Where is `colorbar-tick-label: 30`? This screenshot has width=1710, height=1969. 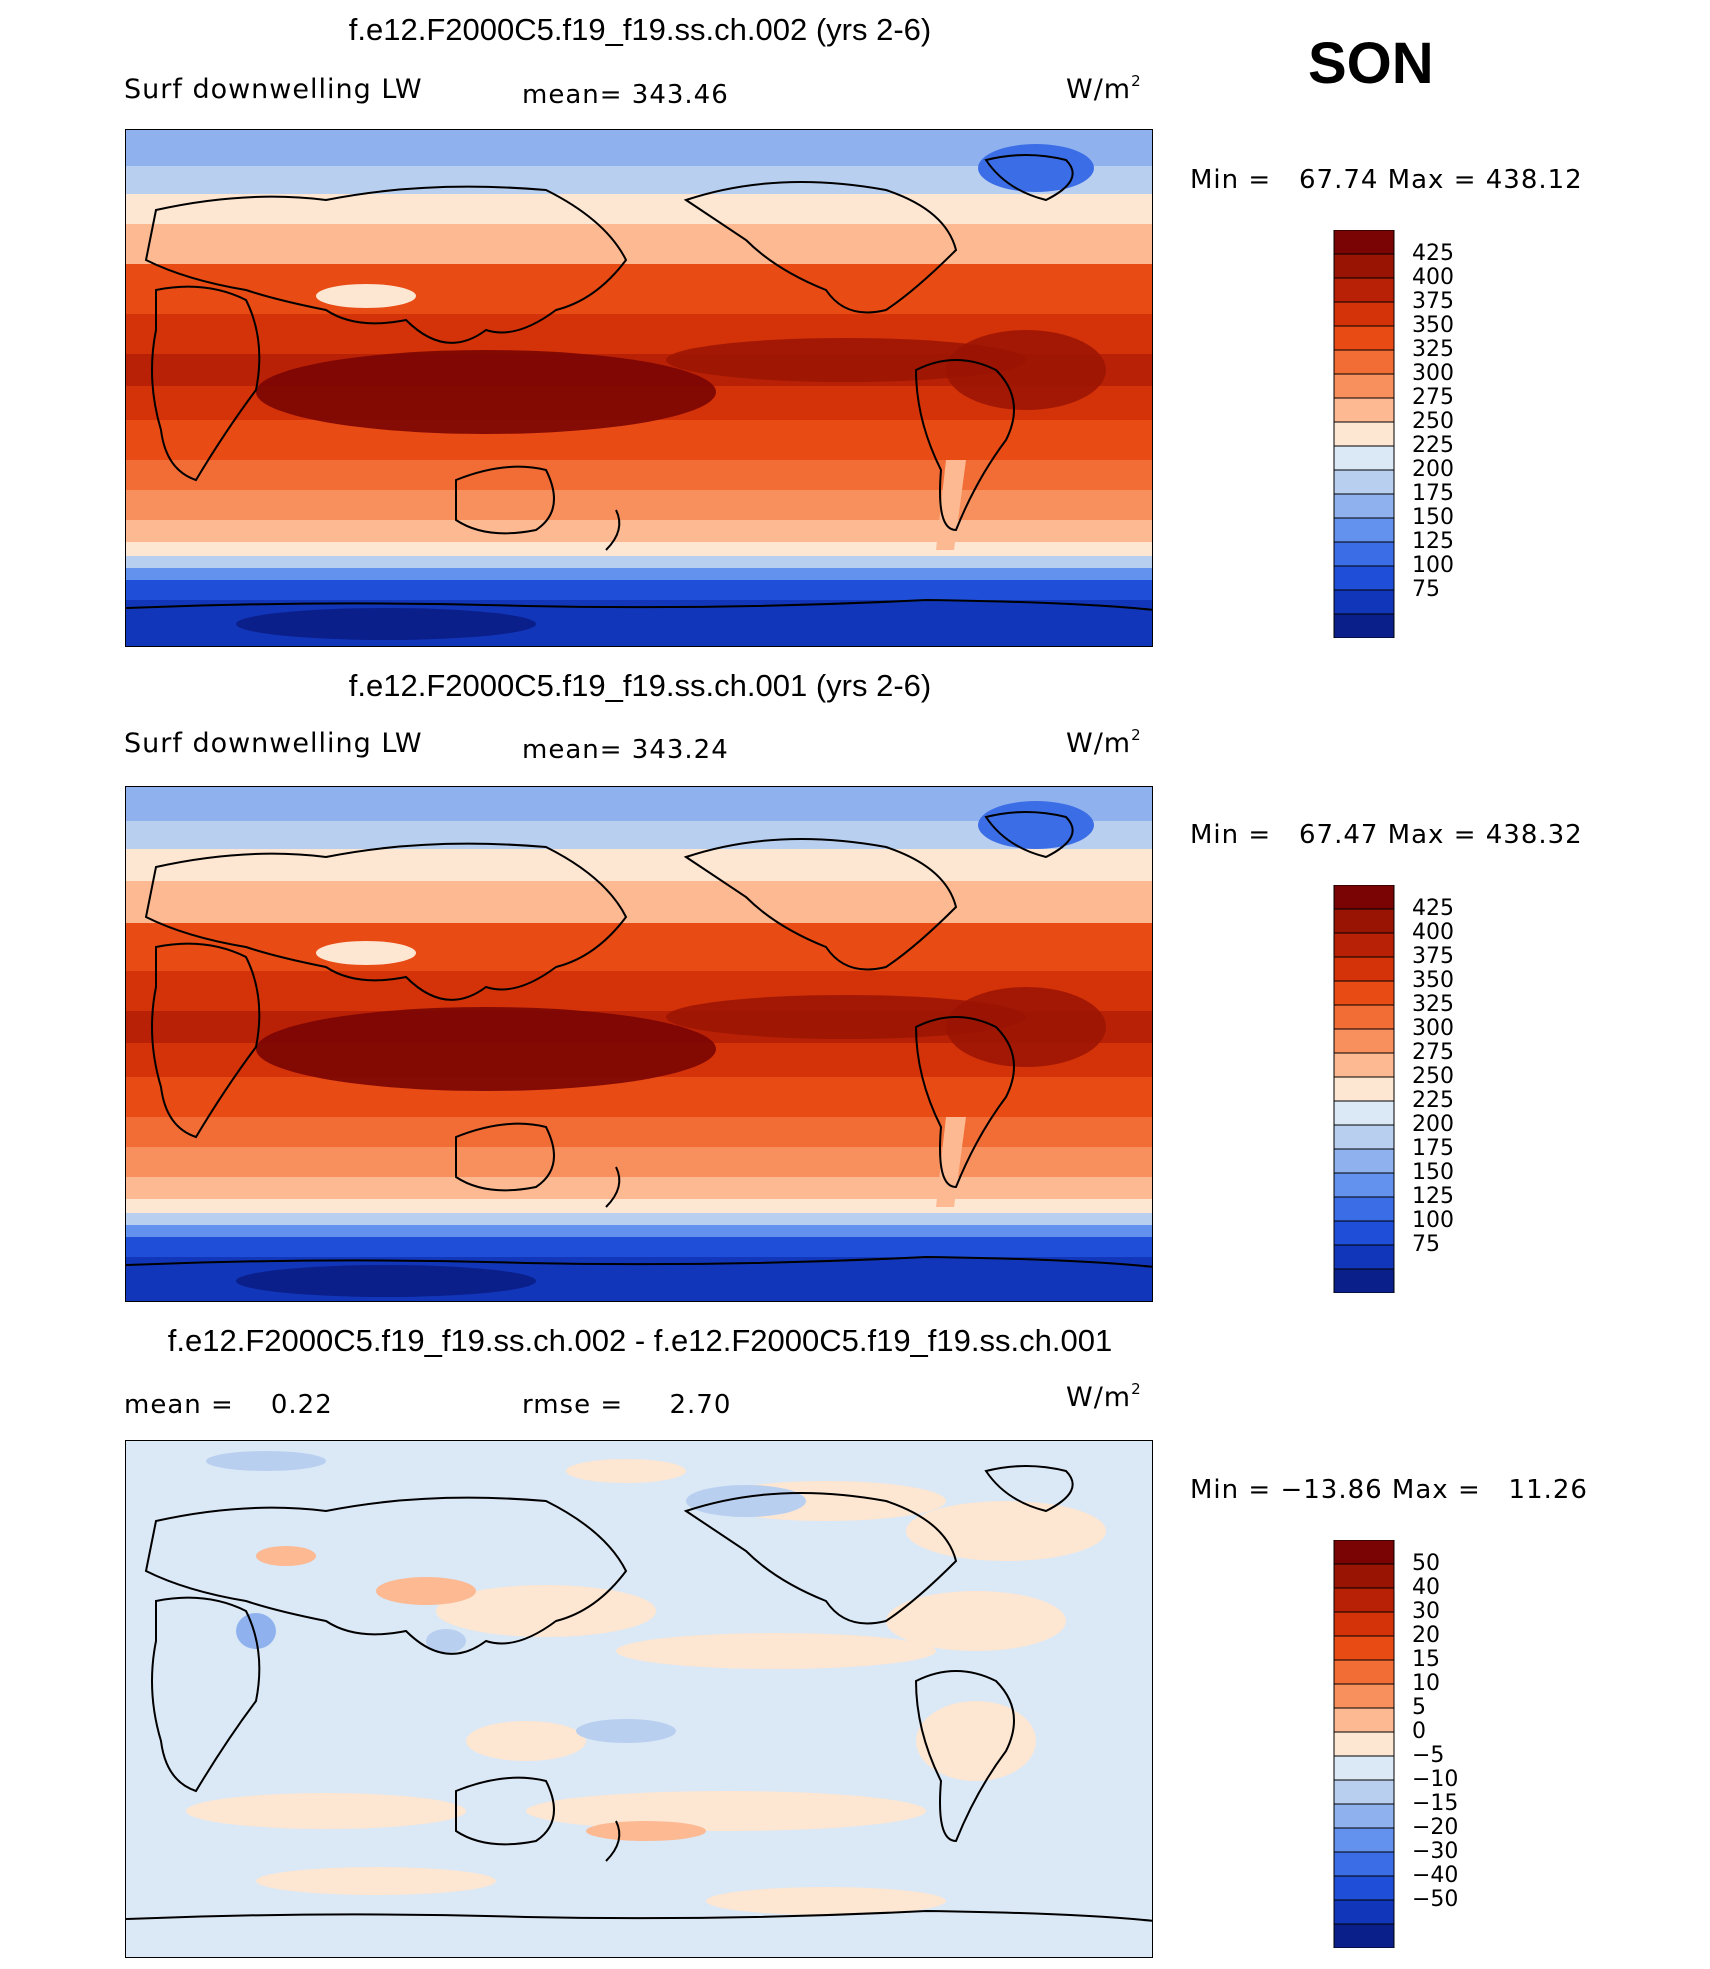 colorbar-tick-label: 30 is located at coordinates (1426, 1611).